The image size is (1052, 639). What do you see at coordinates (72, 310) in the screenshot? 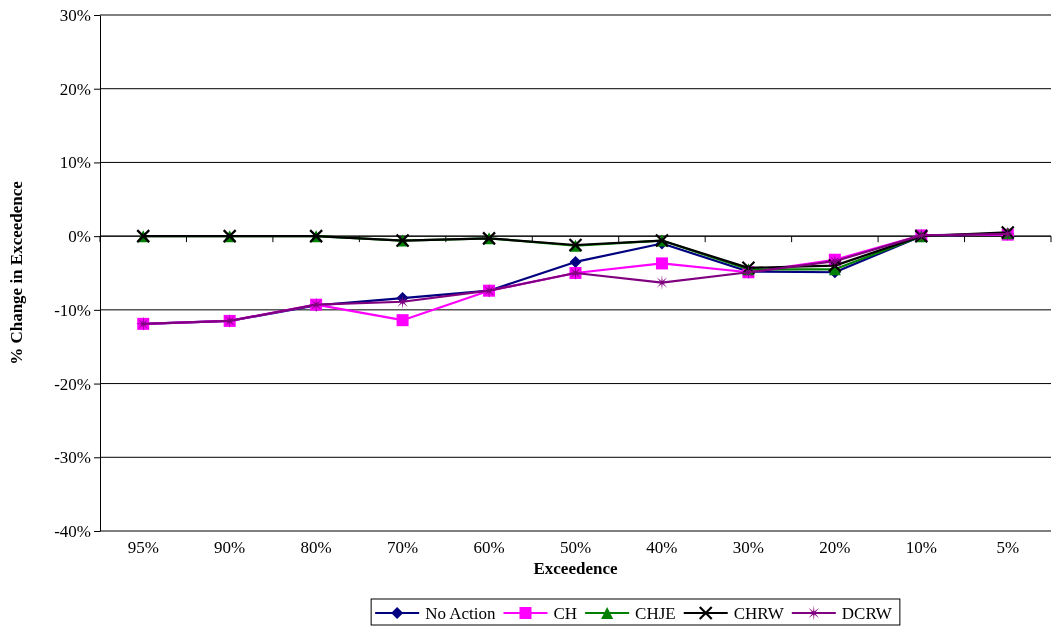
I see `y-tick-label: -10%` at bounding box center [72, 310].